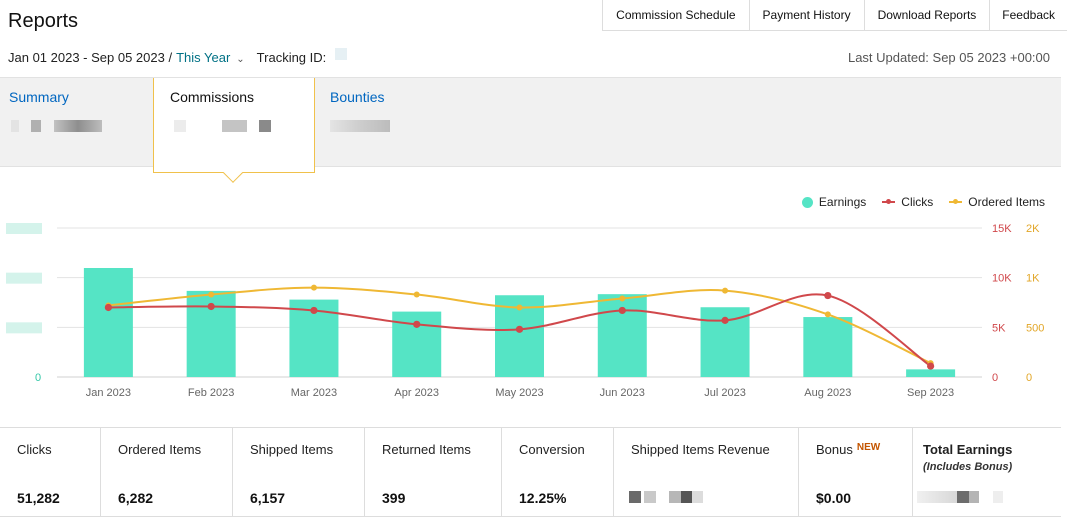  I want to click on tab-bounties: Bounties, so click(380, 123).